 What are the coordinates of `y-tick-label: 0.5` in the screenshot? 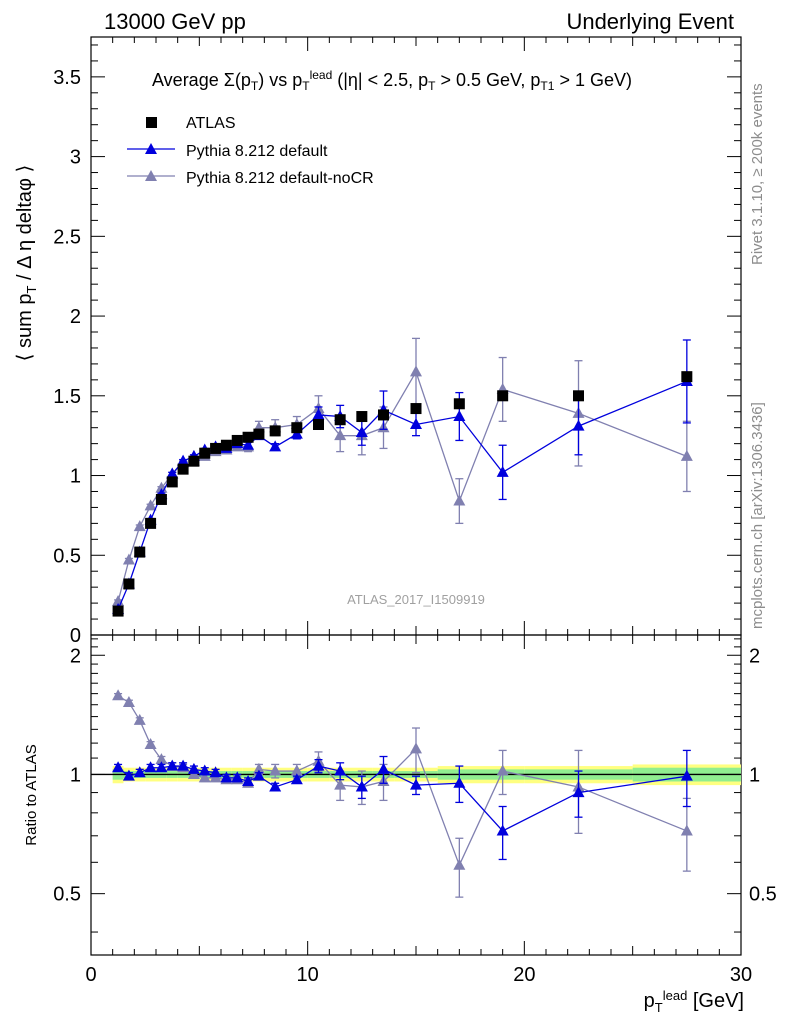 It's located at (67, 556).